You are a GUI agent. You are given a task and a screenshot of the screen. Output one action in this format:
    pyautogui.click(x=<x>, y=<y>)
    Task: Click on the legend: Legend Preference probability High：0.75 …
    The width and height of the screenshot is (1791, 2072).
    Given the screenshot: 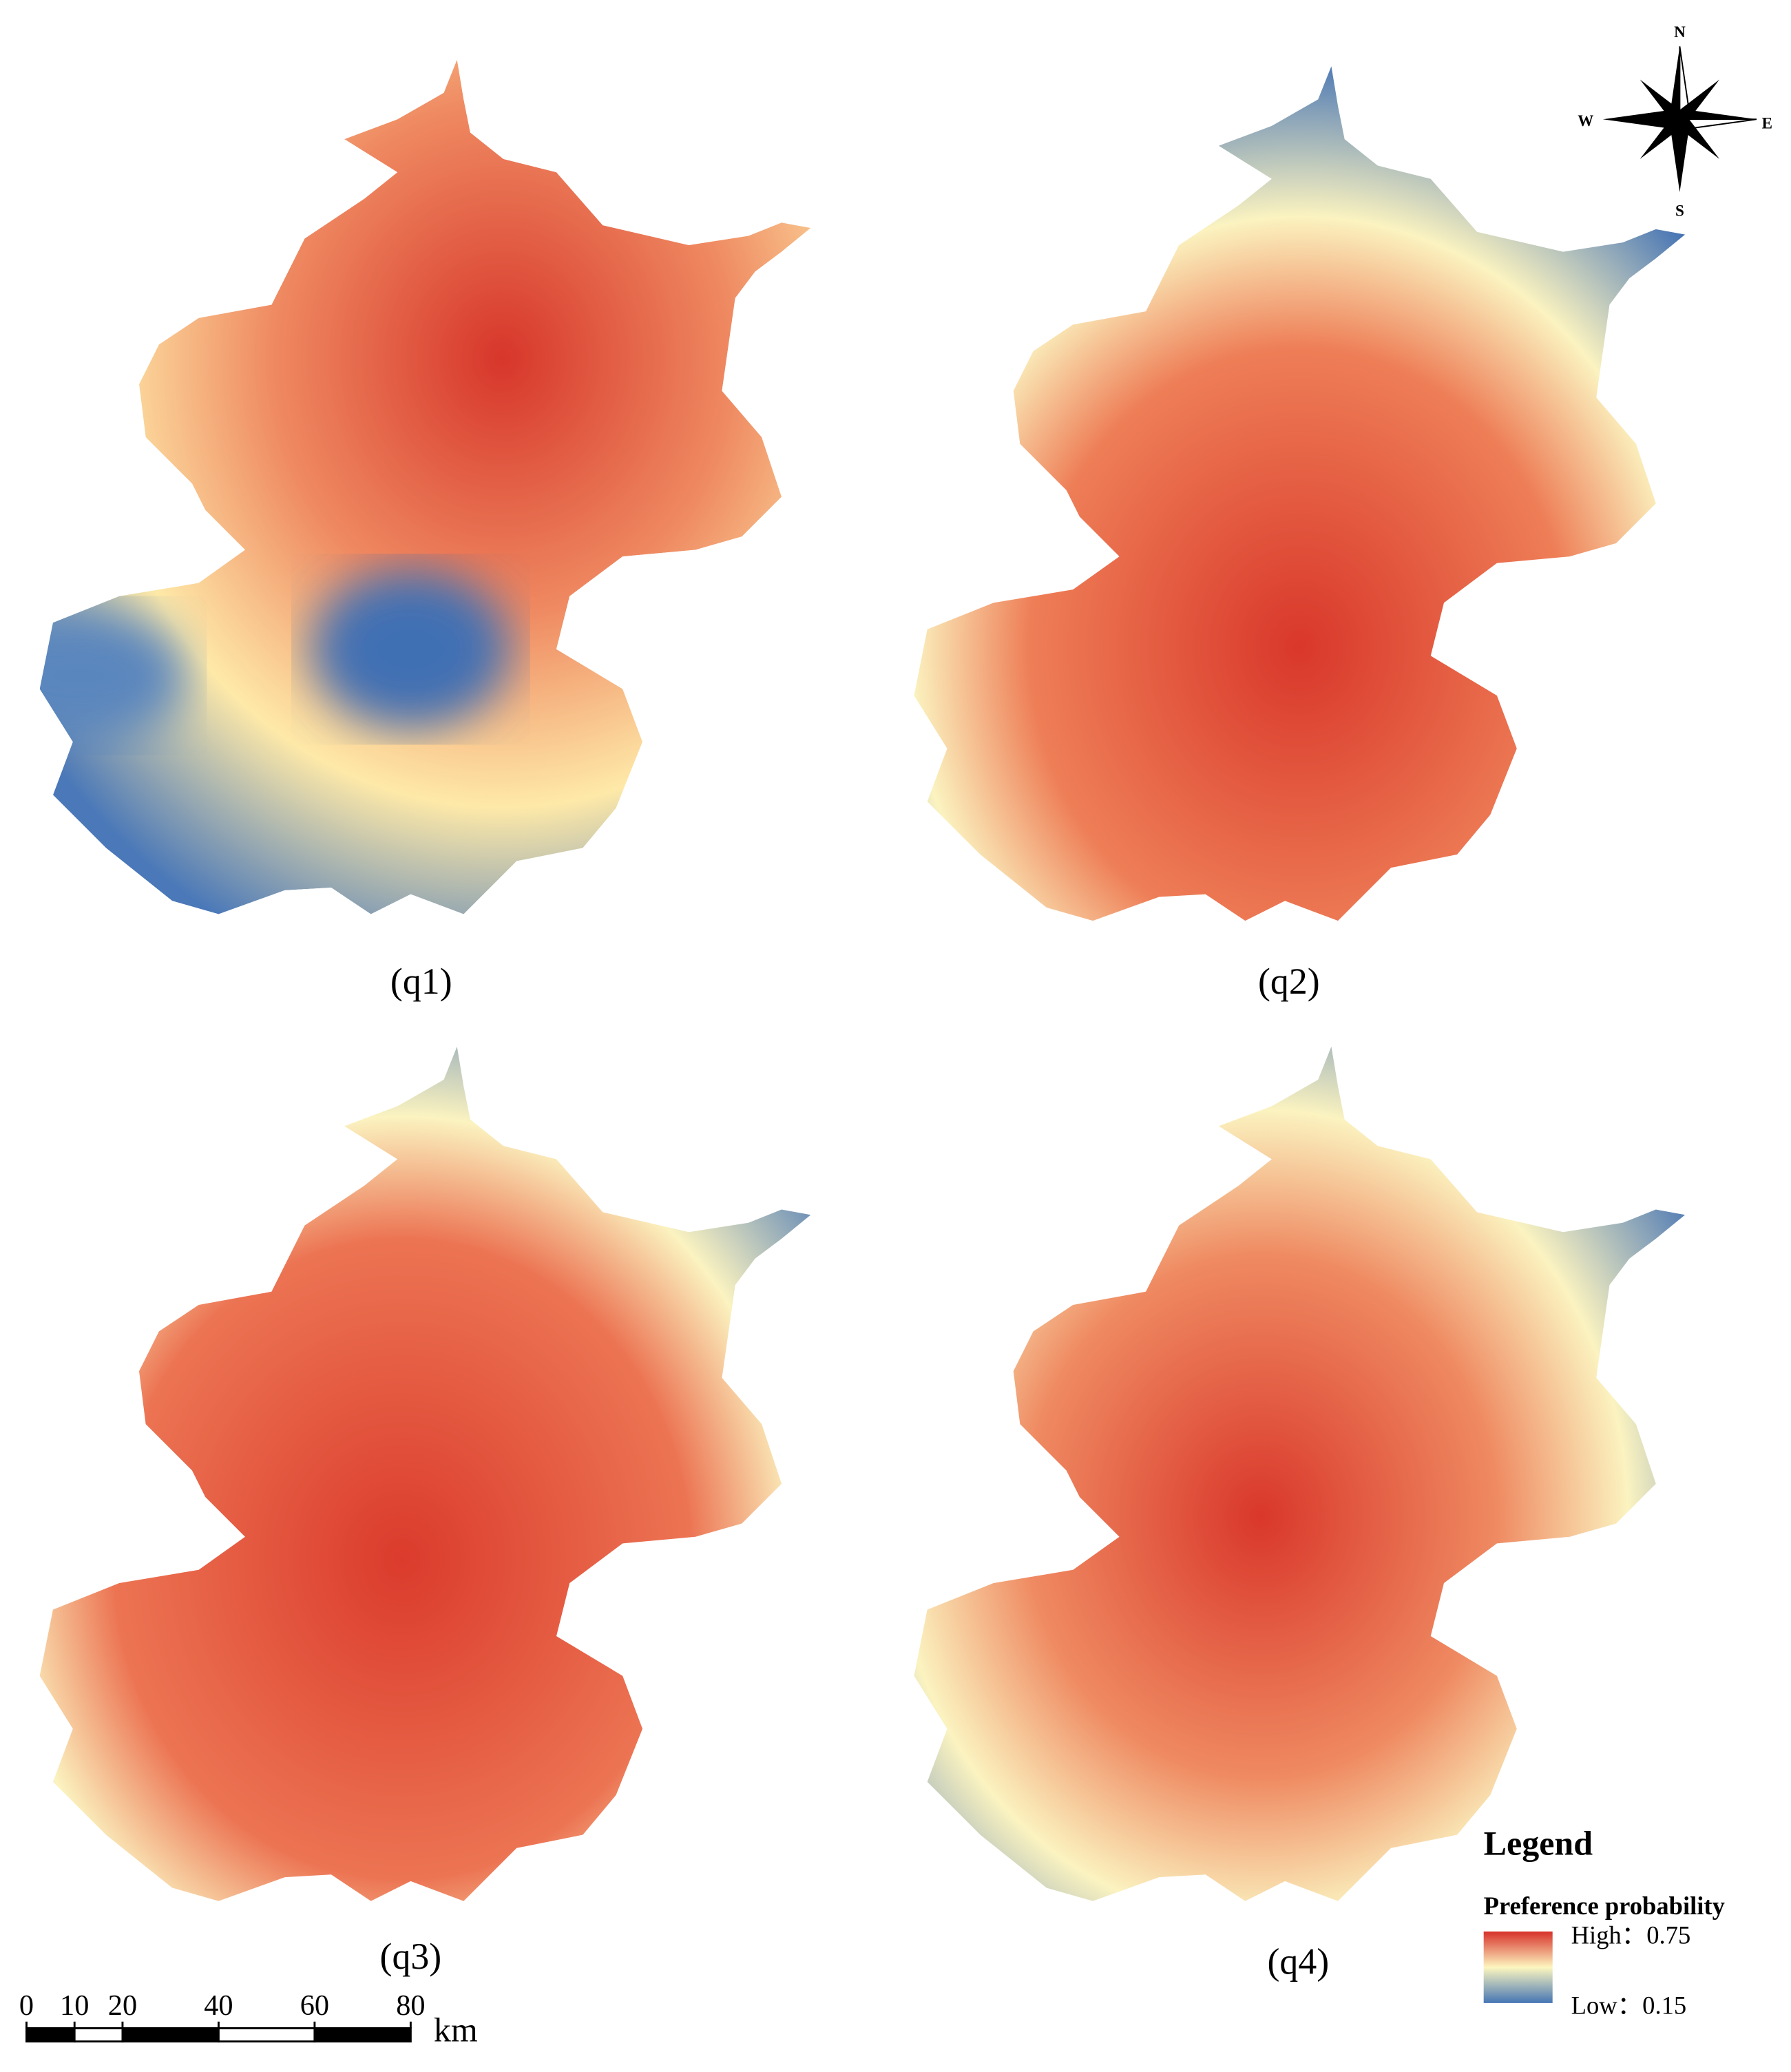 What is the action you would take?
    pyautogui.click(x=1604, y=1921)
    